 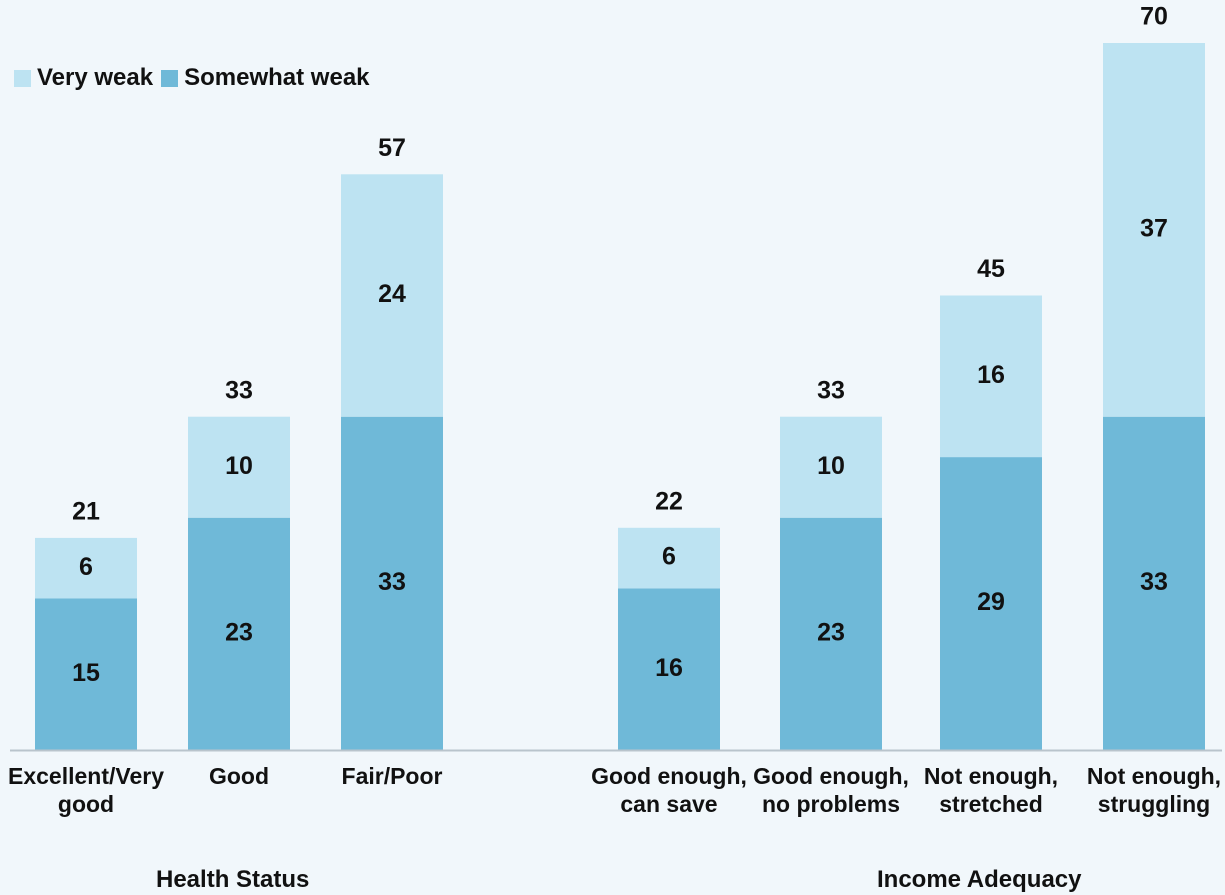 I want to click on data-label-very-weak: 16, so click(x=991, y=375).